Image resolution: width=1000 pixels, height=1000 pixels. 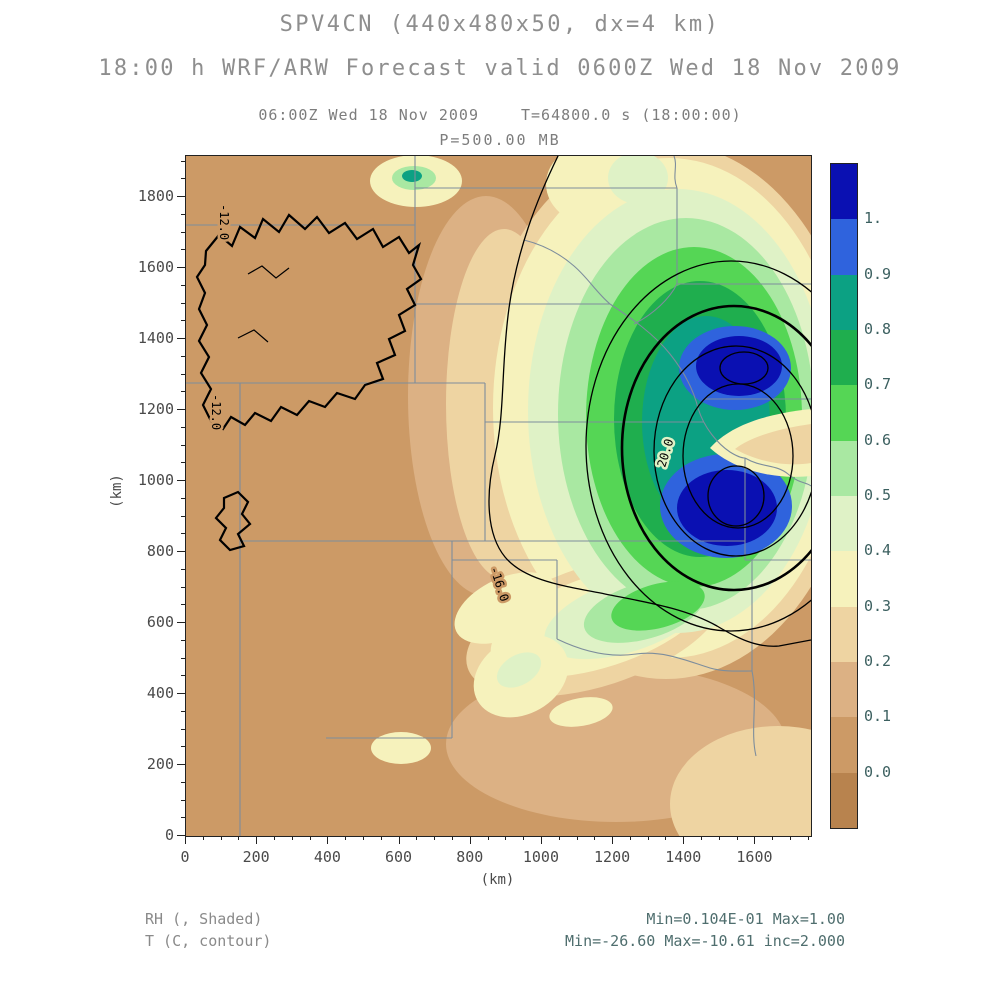 I want to click on x-tick-label: 600, so click(x=399, y=857).